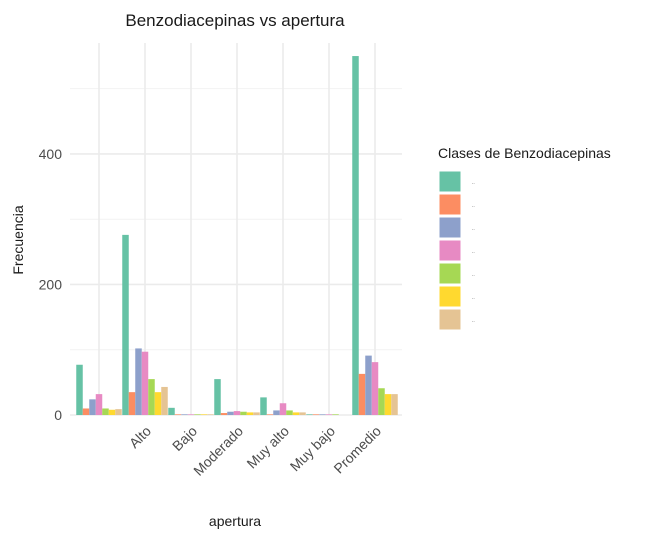 The width and height of the screenshot is (658, 540). Describe the element at coordinates (289, 412) in the screenshot. I see `bar-5-muy-alto` at that location.